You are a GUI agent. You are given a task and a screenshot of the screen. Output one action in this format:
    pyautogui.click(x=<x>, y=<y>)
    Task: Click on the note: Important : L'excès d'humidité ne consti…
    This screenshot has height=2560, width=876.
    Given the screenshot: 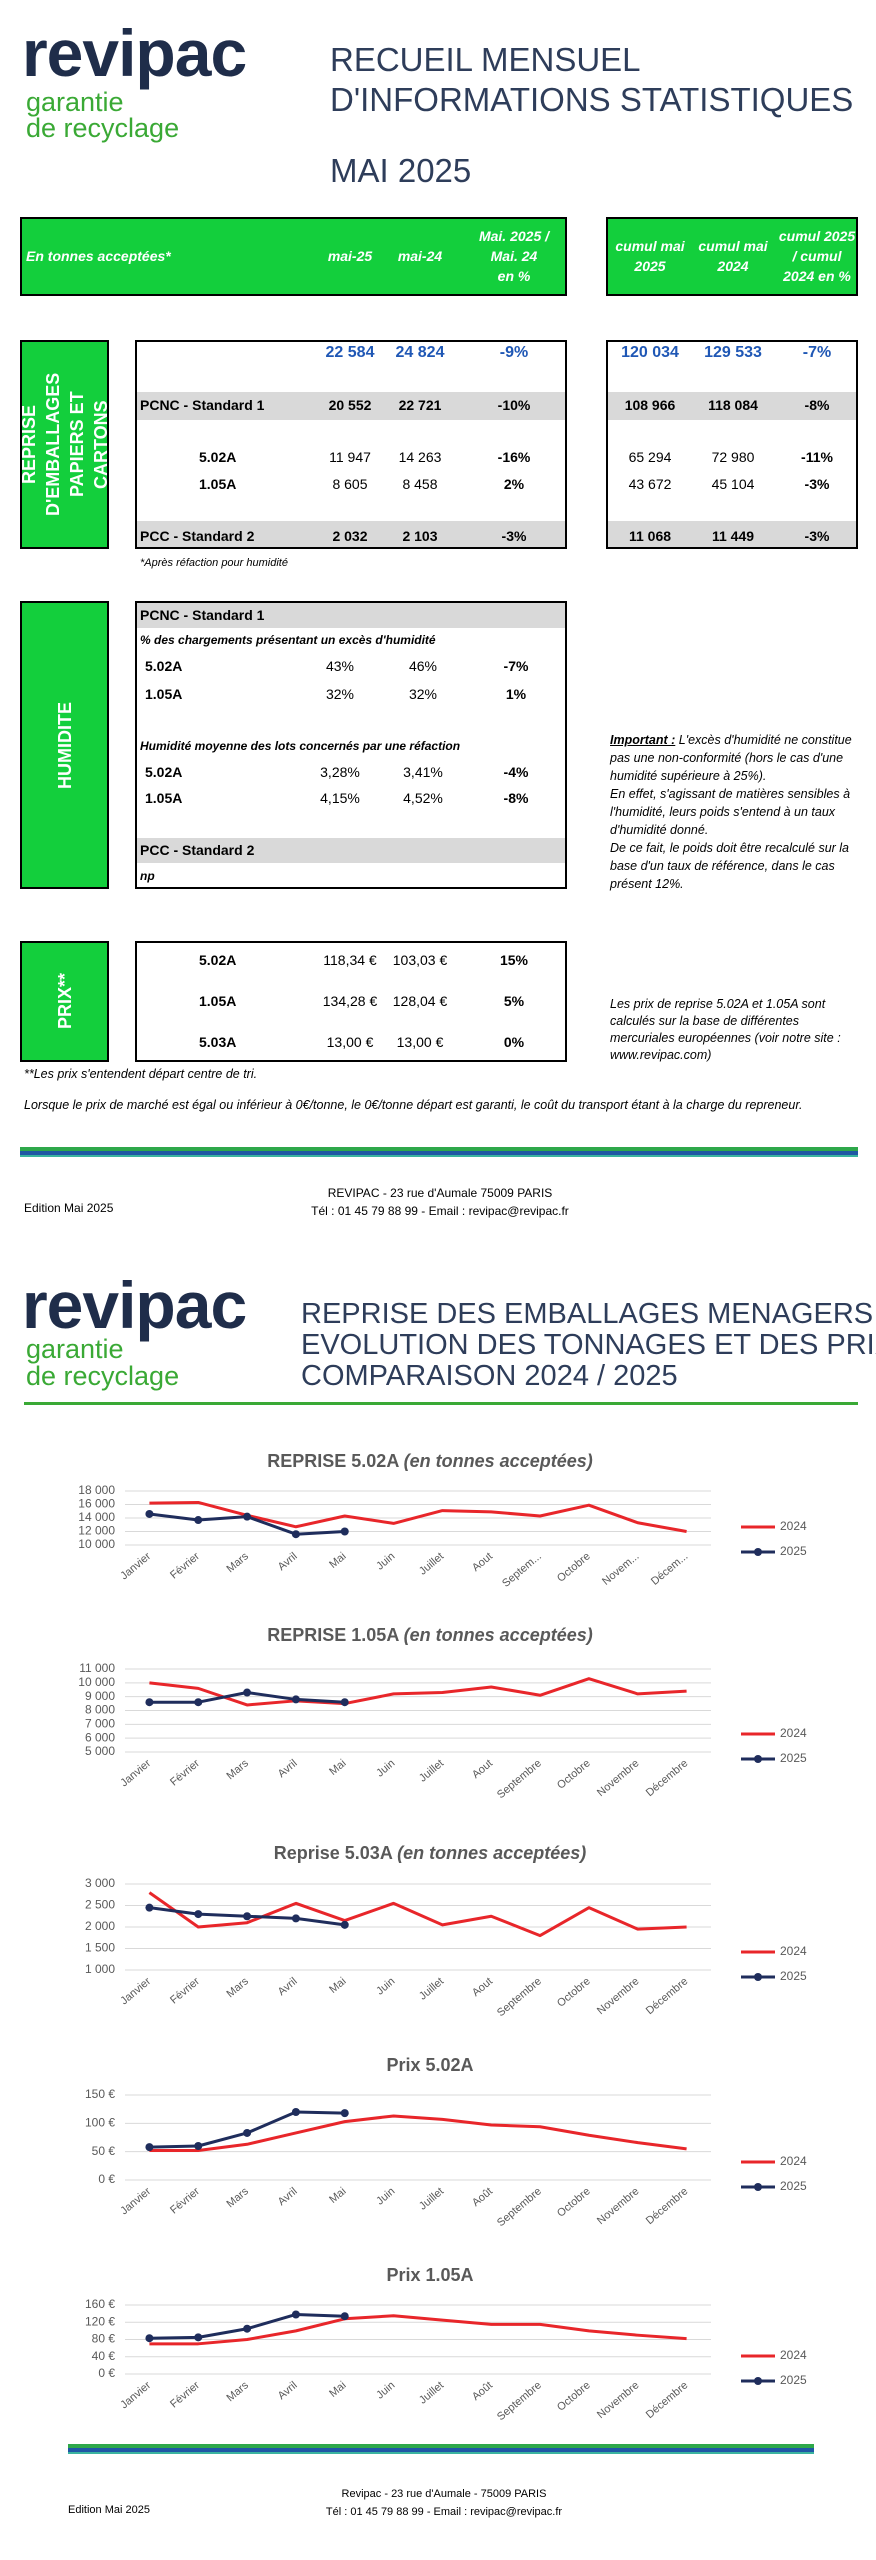 What is the action you would take?
    pyautogui.click(x=735, y=812)
    